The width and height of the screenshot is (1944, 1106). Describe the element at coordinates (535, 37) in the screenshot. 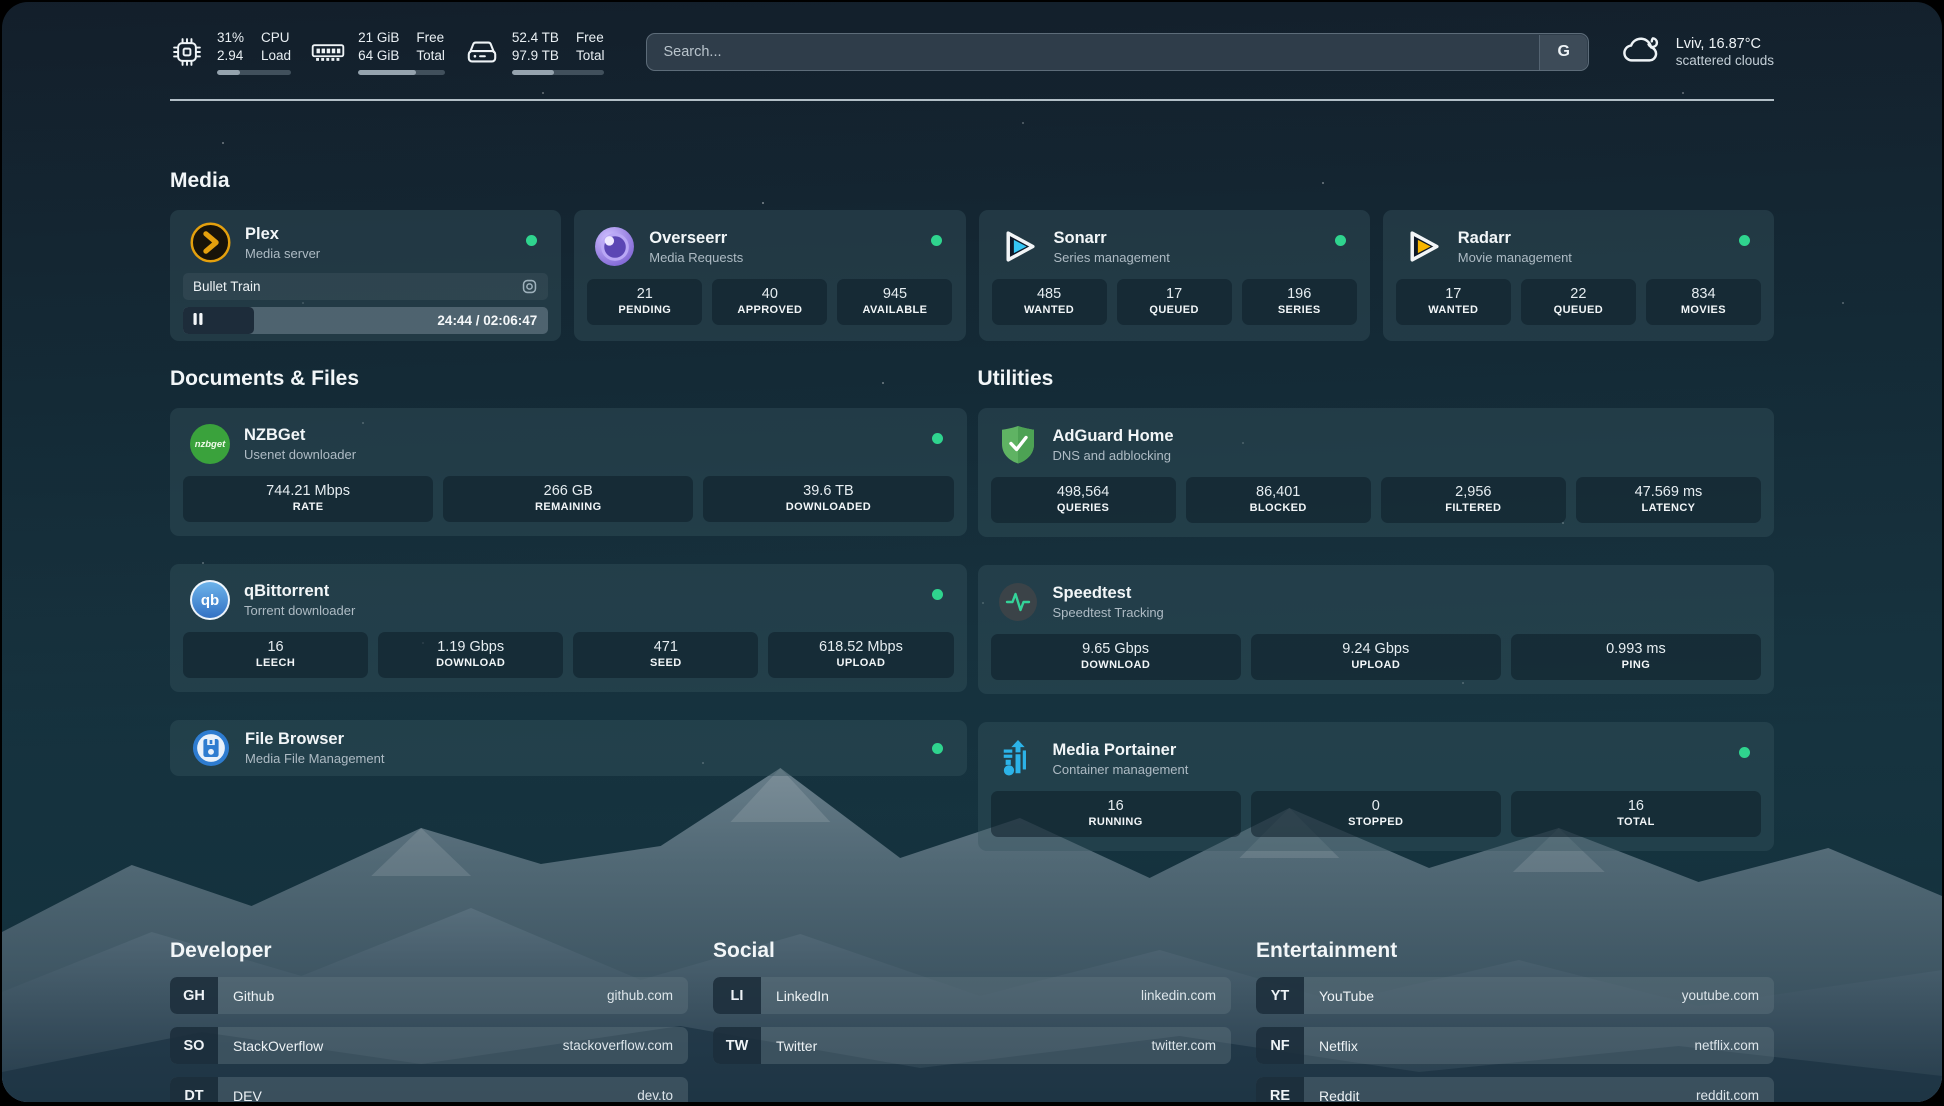

I see `disk-free-value: 52.4 TB` at that location.